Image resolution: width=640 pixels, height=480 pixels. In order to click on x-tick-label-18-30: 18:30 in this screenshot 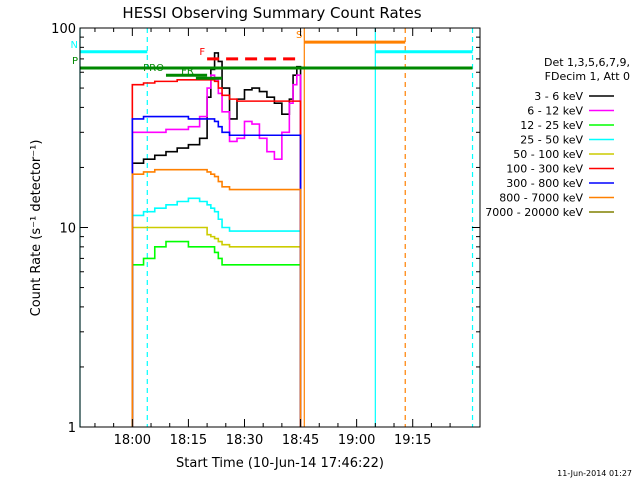, I will do `click(244, 440)`.